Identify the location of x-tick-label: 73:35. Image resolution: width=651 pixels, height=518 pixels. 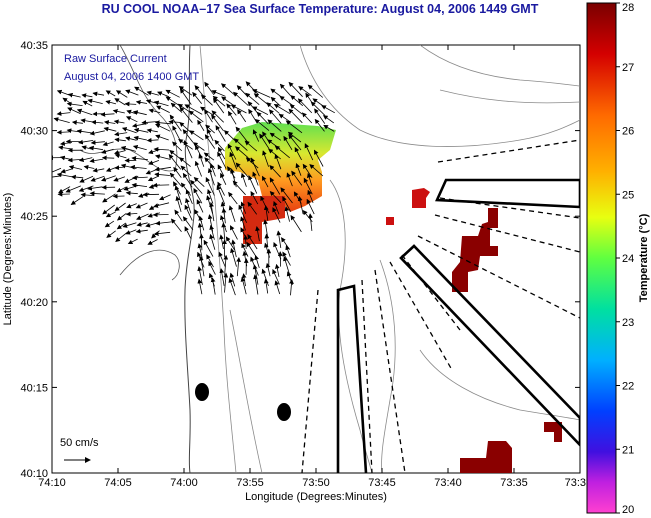
(514, 483).